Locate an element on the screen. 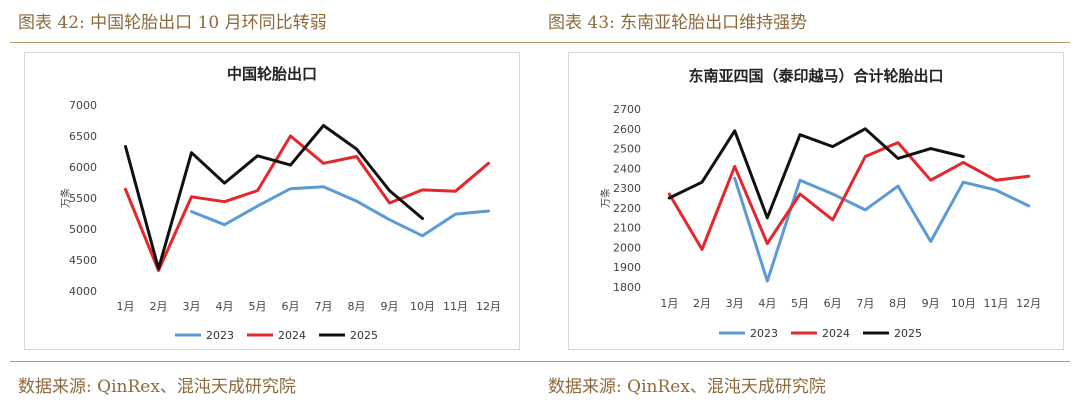  y-tick-label: 6000 is located at coordinates (83, 167).